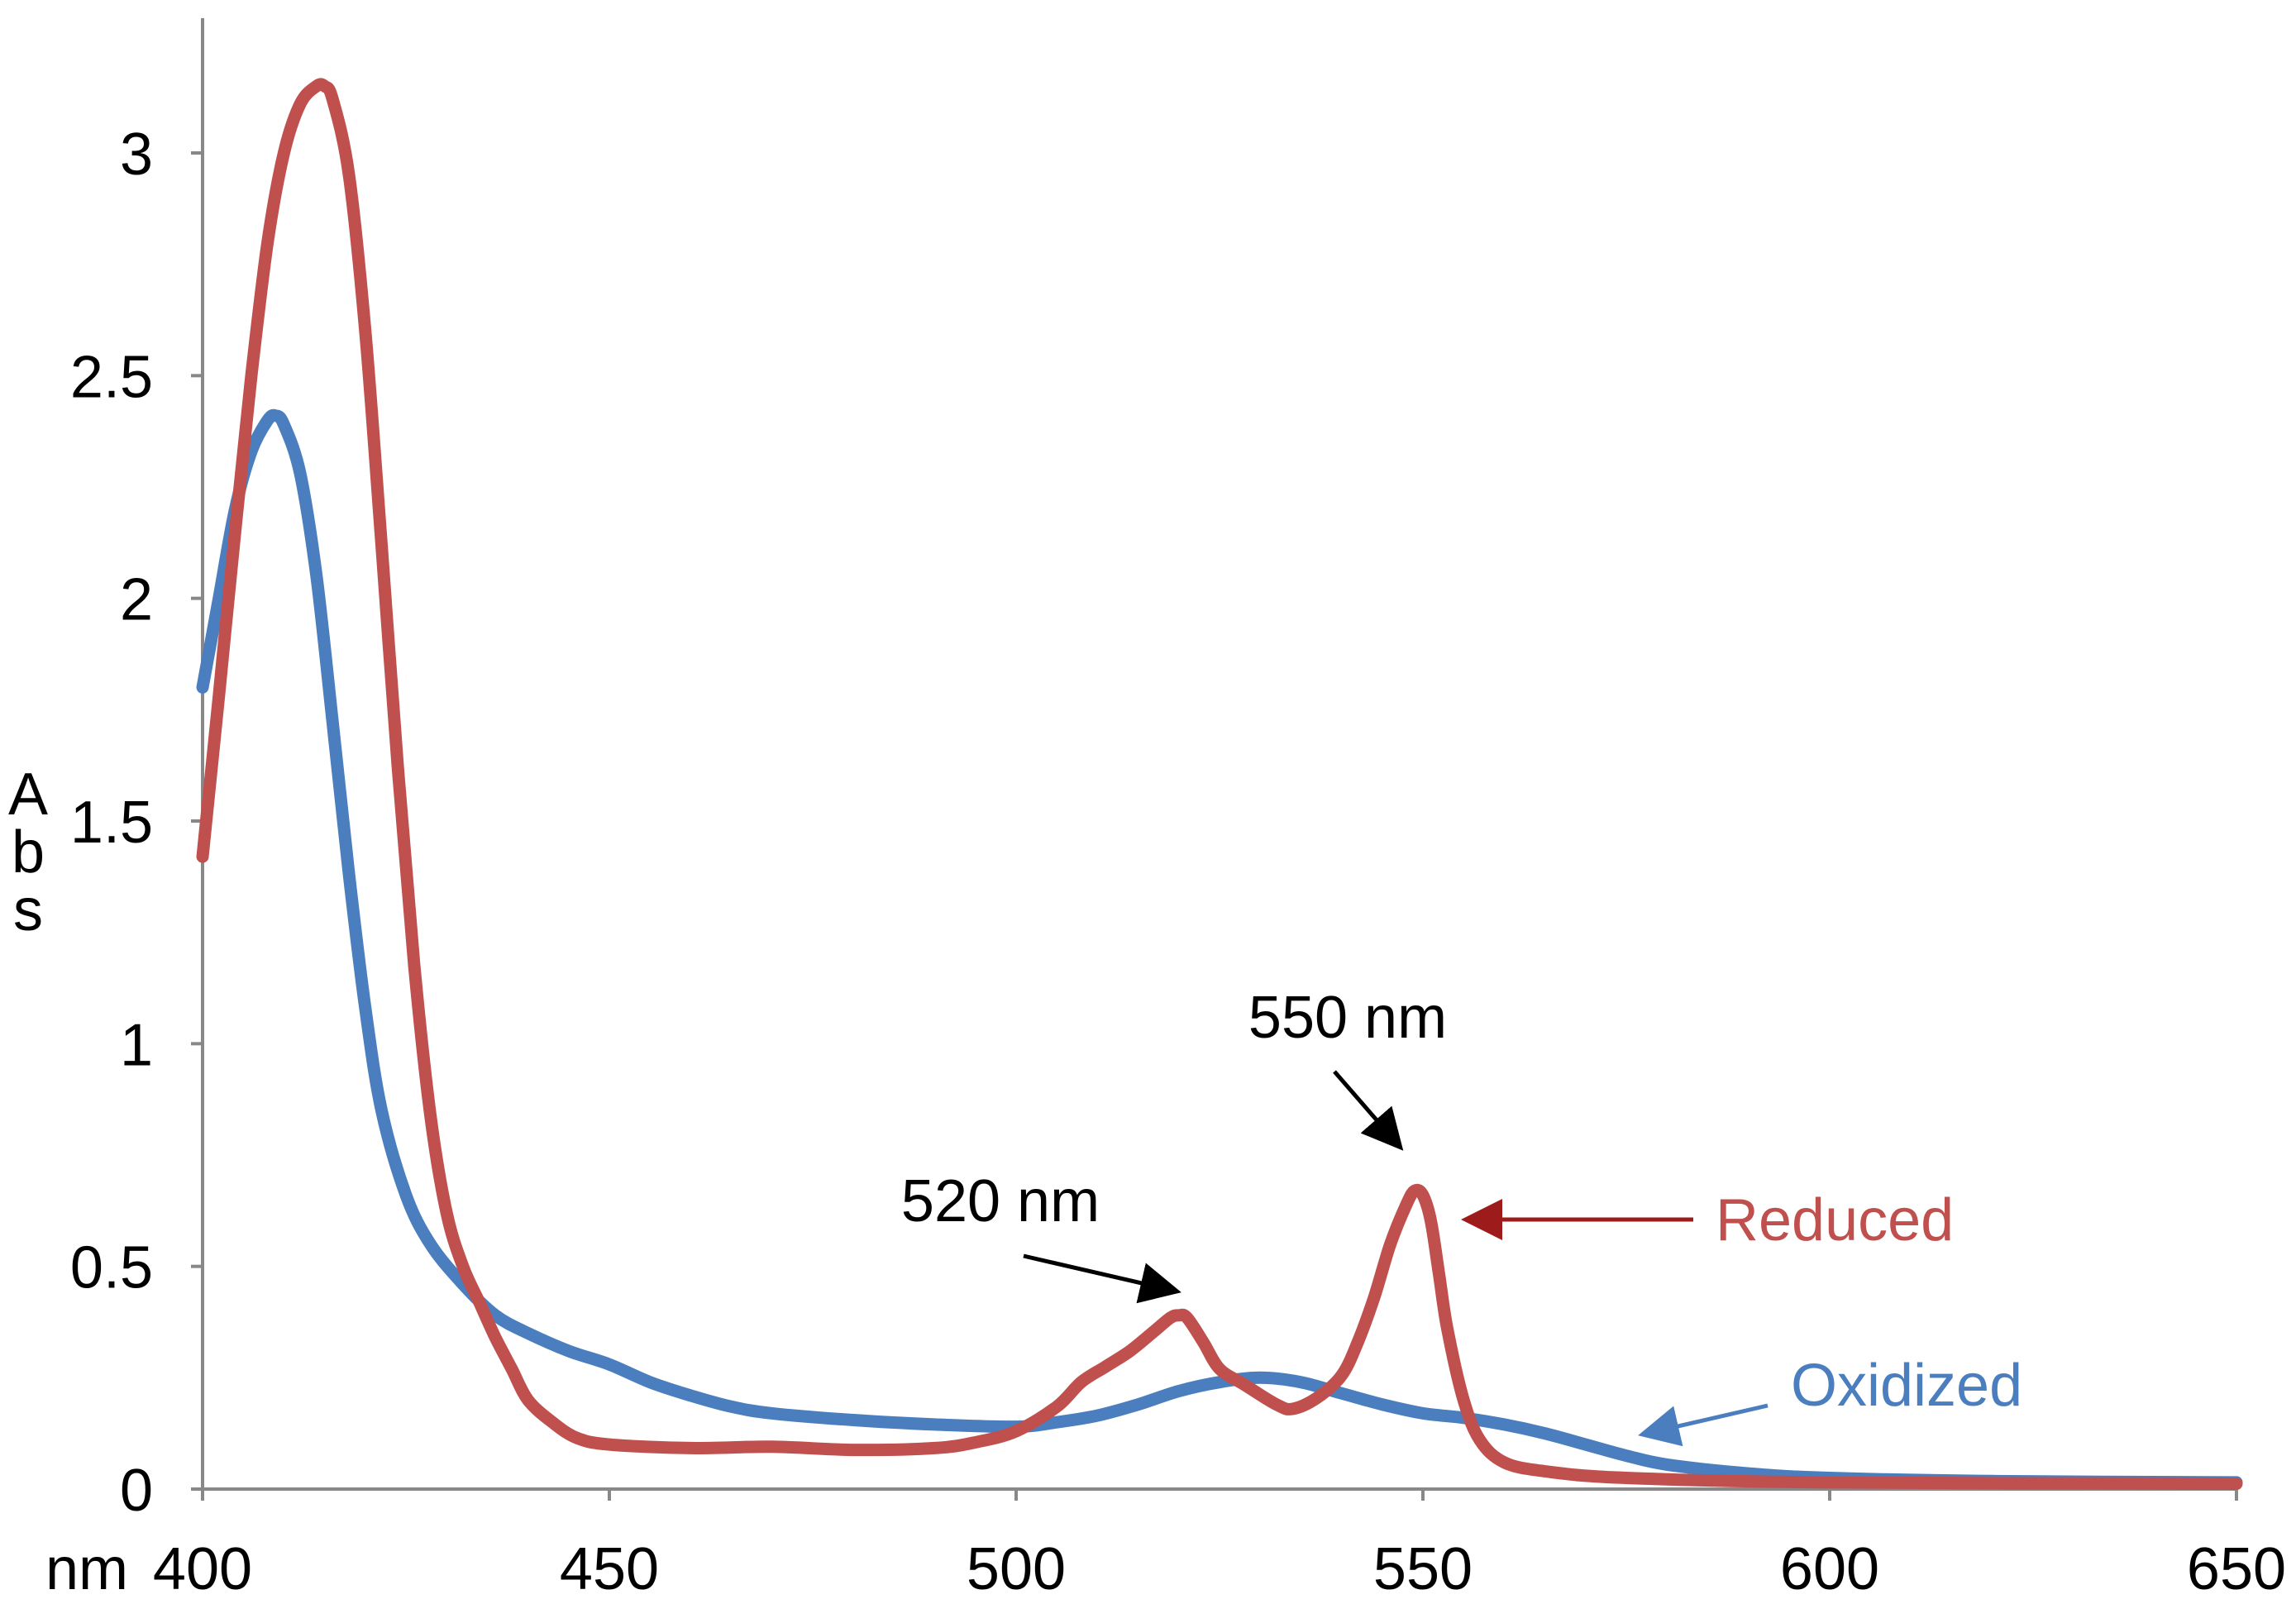 The image size is (2296, 1604). I want to click on x-tick-label: 450, so click(609, 1569).